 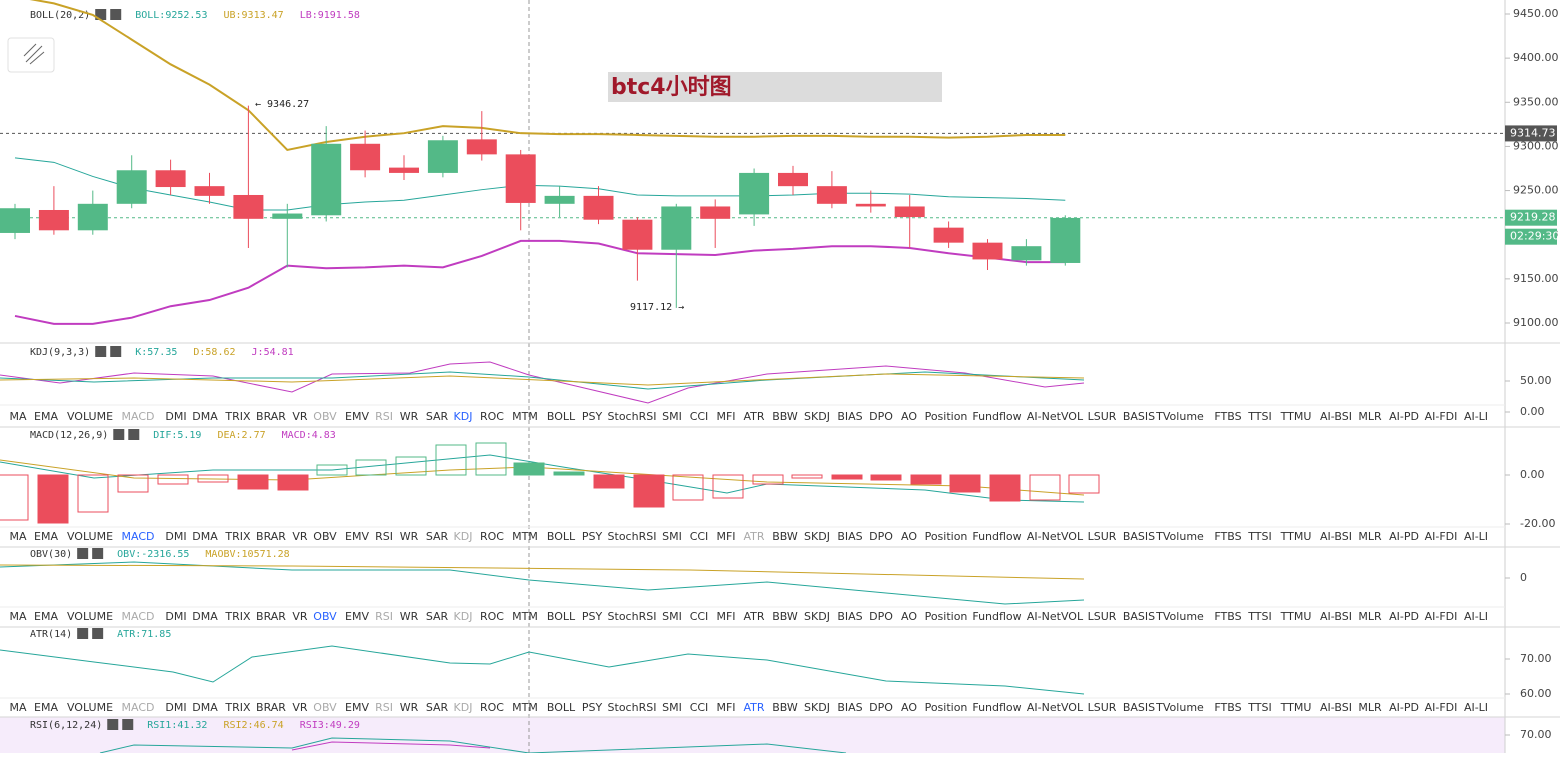 What do you see at coordinates (785, 416) in the screenshot?
I see `indicator-tab: BBW` at bounding box center [785, 416].